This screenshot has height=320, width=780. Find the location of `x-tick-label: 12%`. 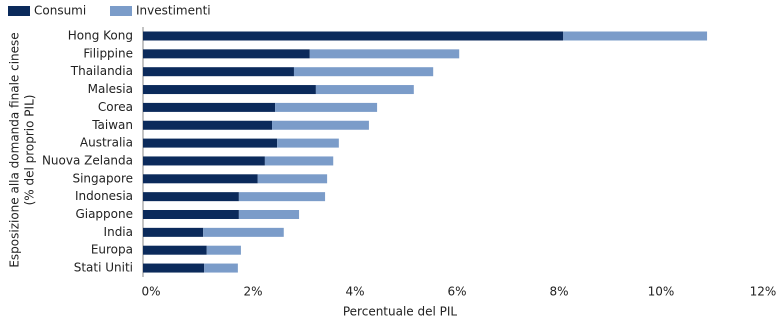

x-tick-label: 12% is located at coordinates (763, 292).